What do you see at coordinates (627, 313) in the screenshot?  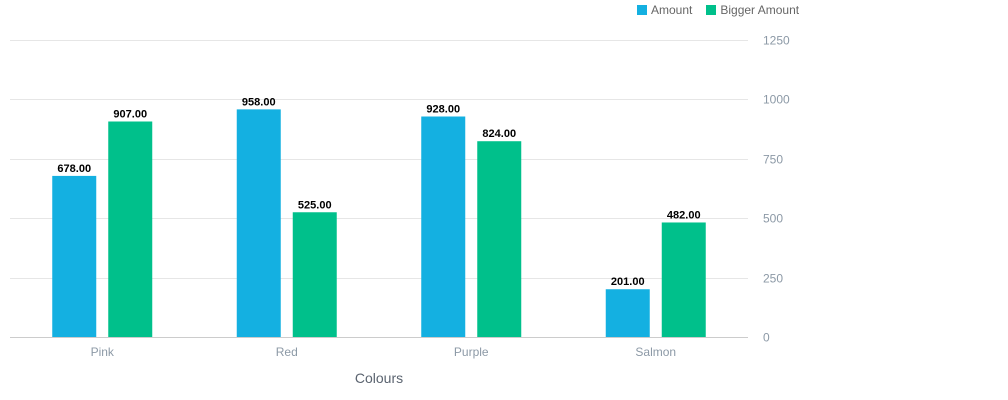 I see `bar-salmon-amount` at bounding box center [627, 313].